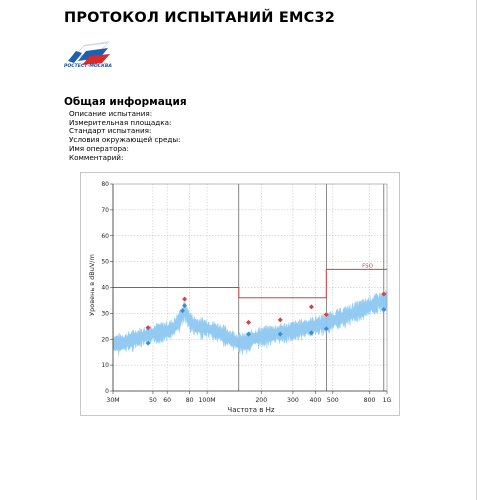  I want to click on marker-layer, so click(266, 318).